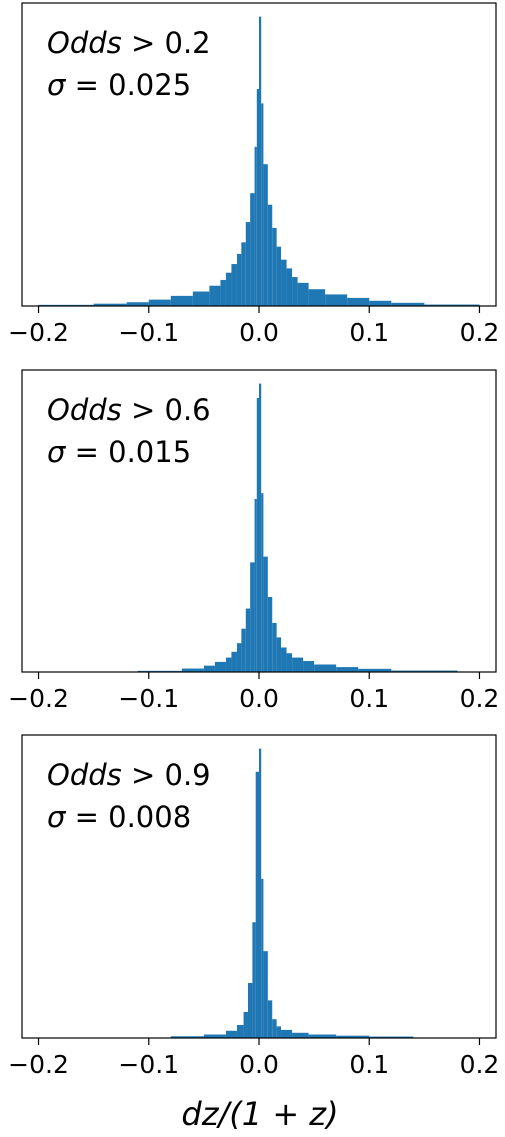 The width and height of the screenshot is (505, 1137). What do you see at coordinates (119, 85) in the screenshot?
I see `sigma-annotation: σ = 0.025` at bounding box center [119, 85].